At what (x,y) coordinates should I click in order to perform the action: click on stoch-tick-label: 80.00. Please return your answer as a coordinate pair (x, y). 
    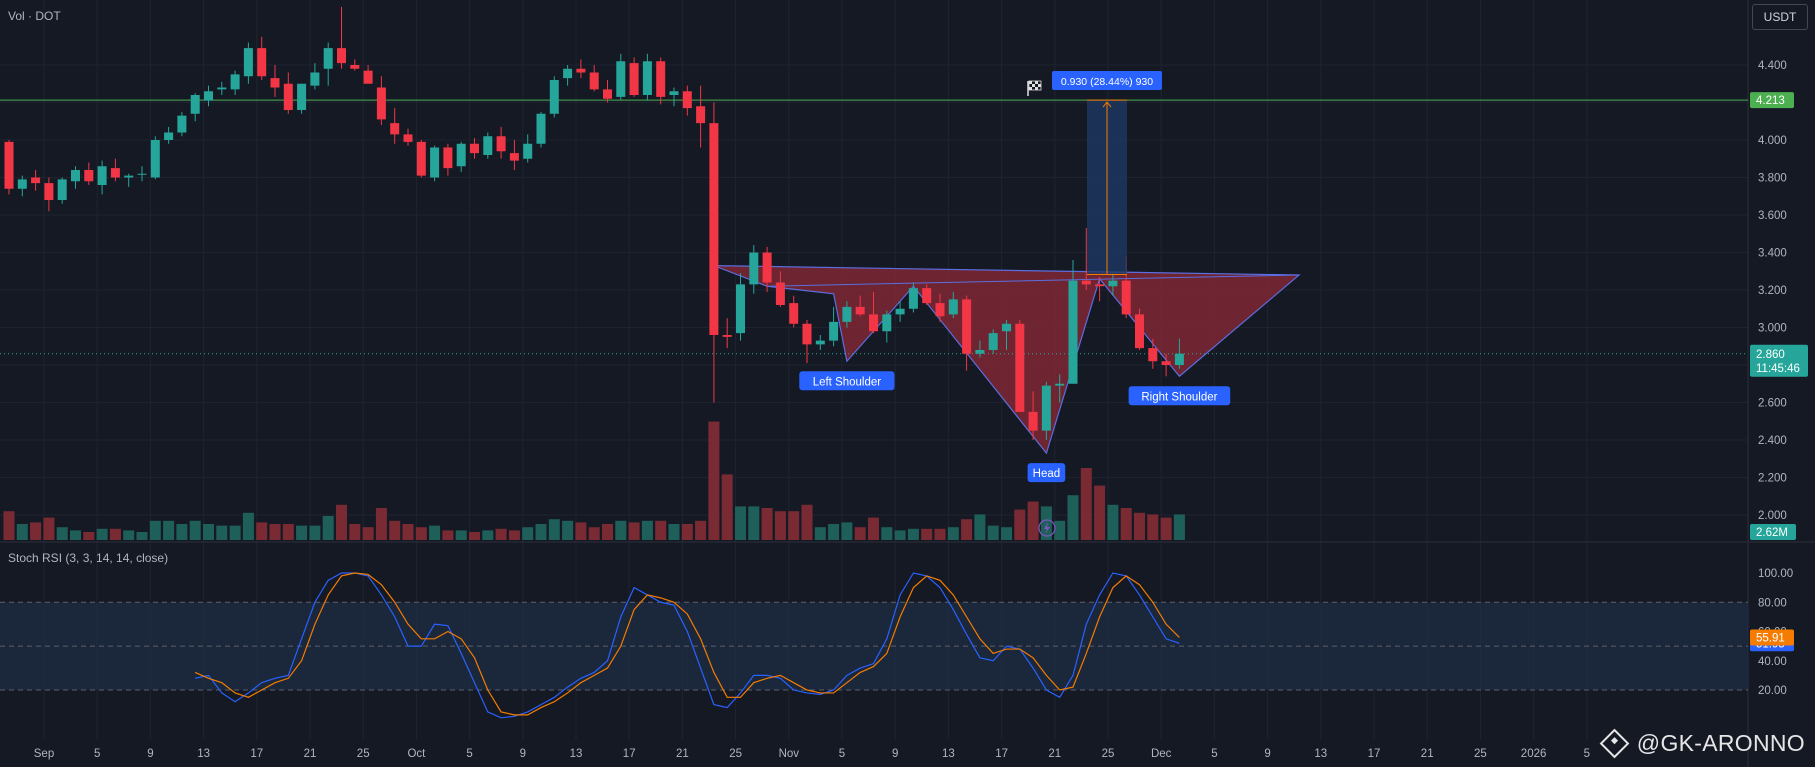
    Looking at the image, I should click on (1772, 603).